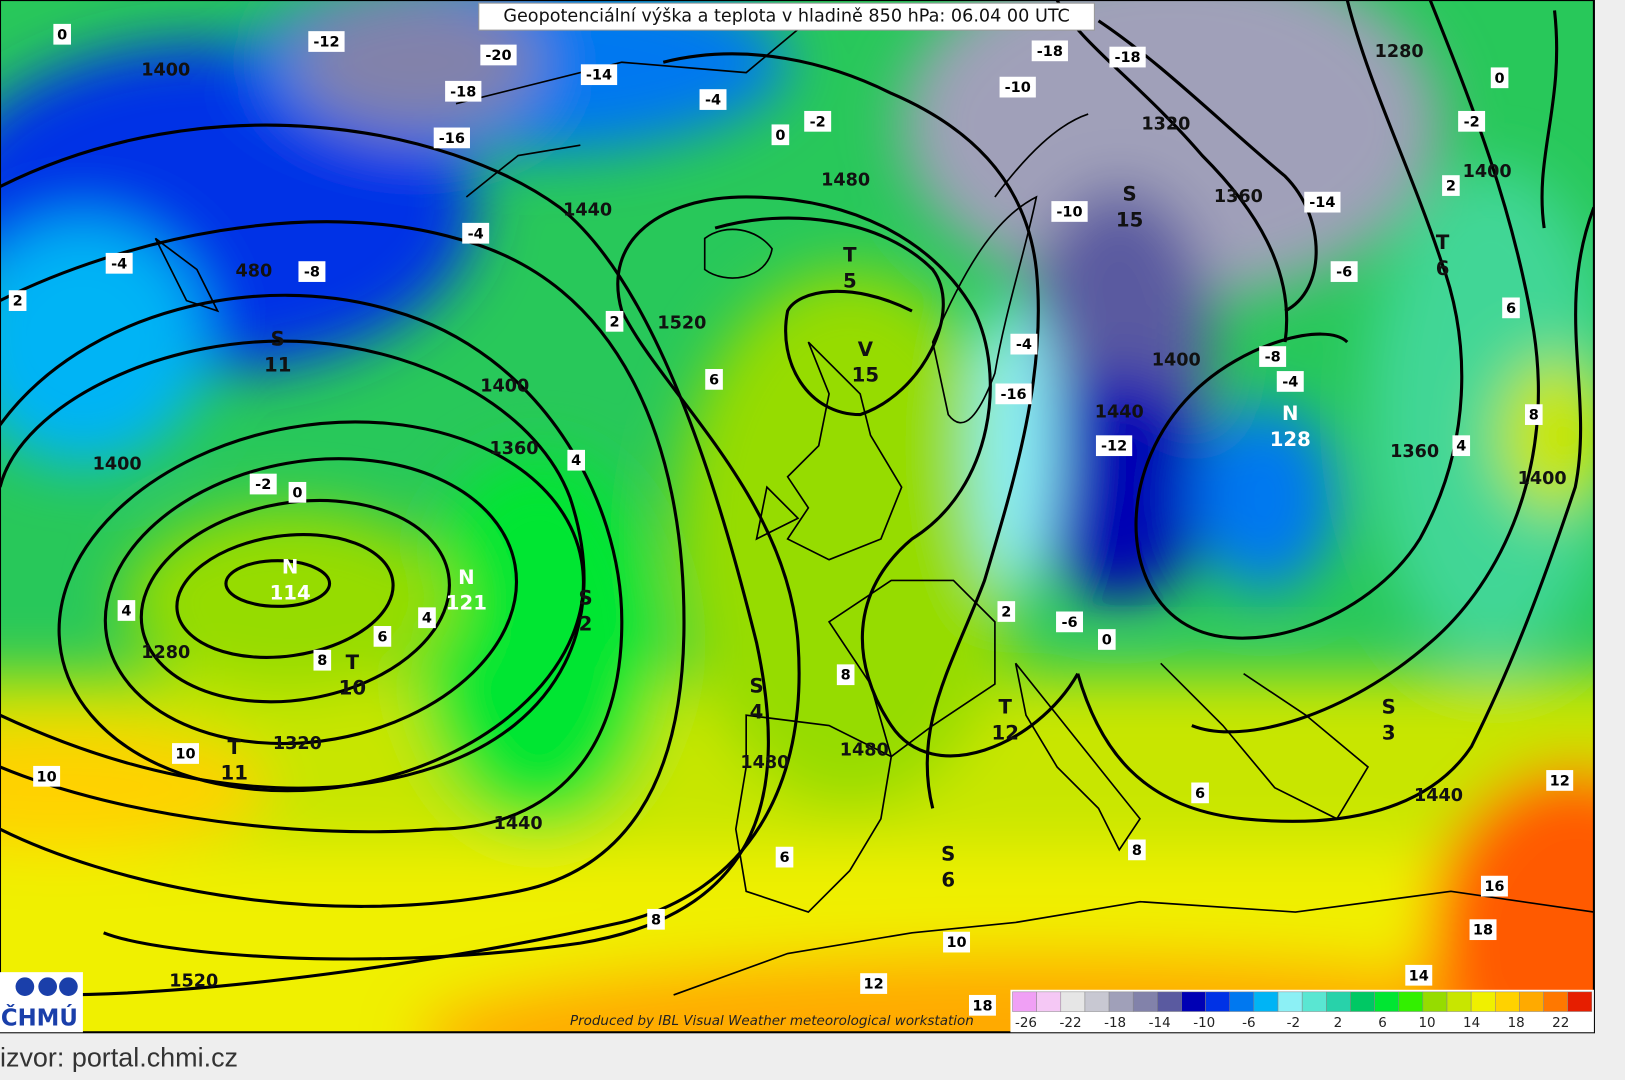  What do you see at coordinates (290, 592) in the screenshot?
I see `center-value: 114` at bounding box center [290, 592].